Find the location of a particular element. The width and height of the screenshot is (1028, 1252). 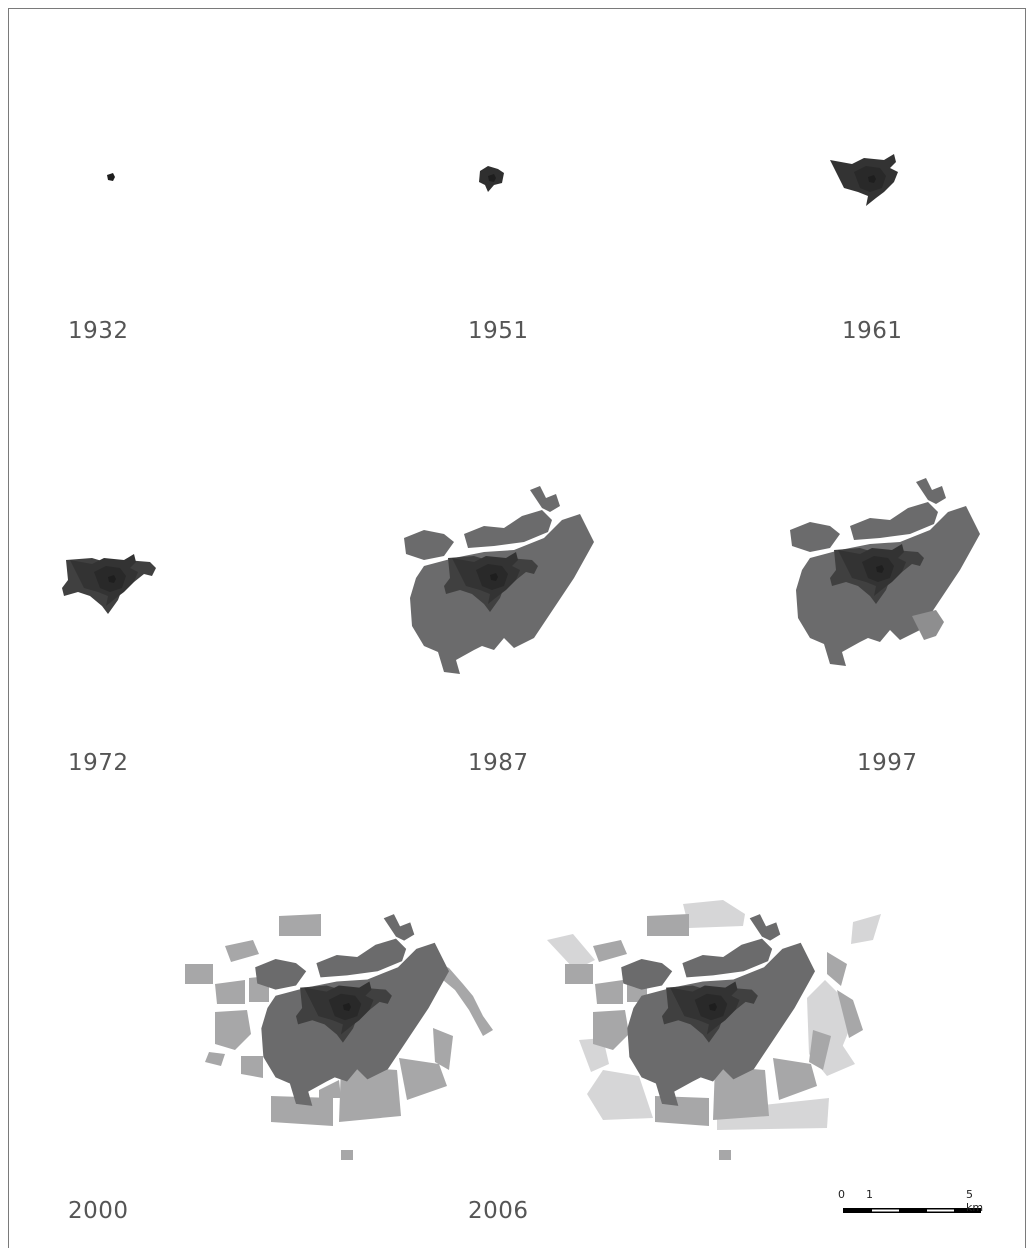

scale-bar-graphic is located at coordinates (912, 1210).